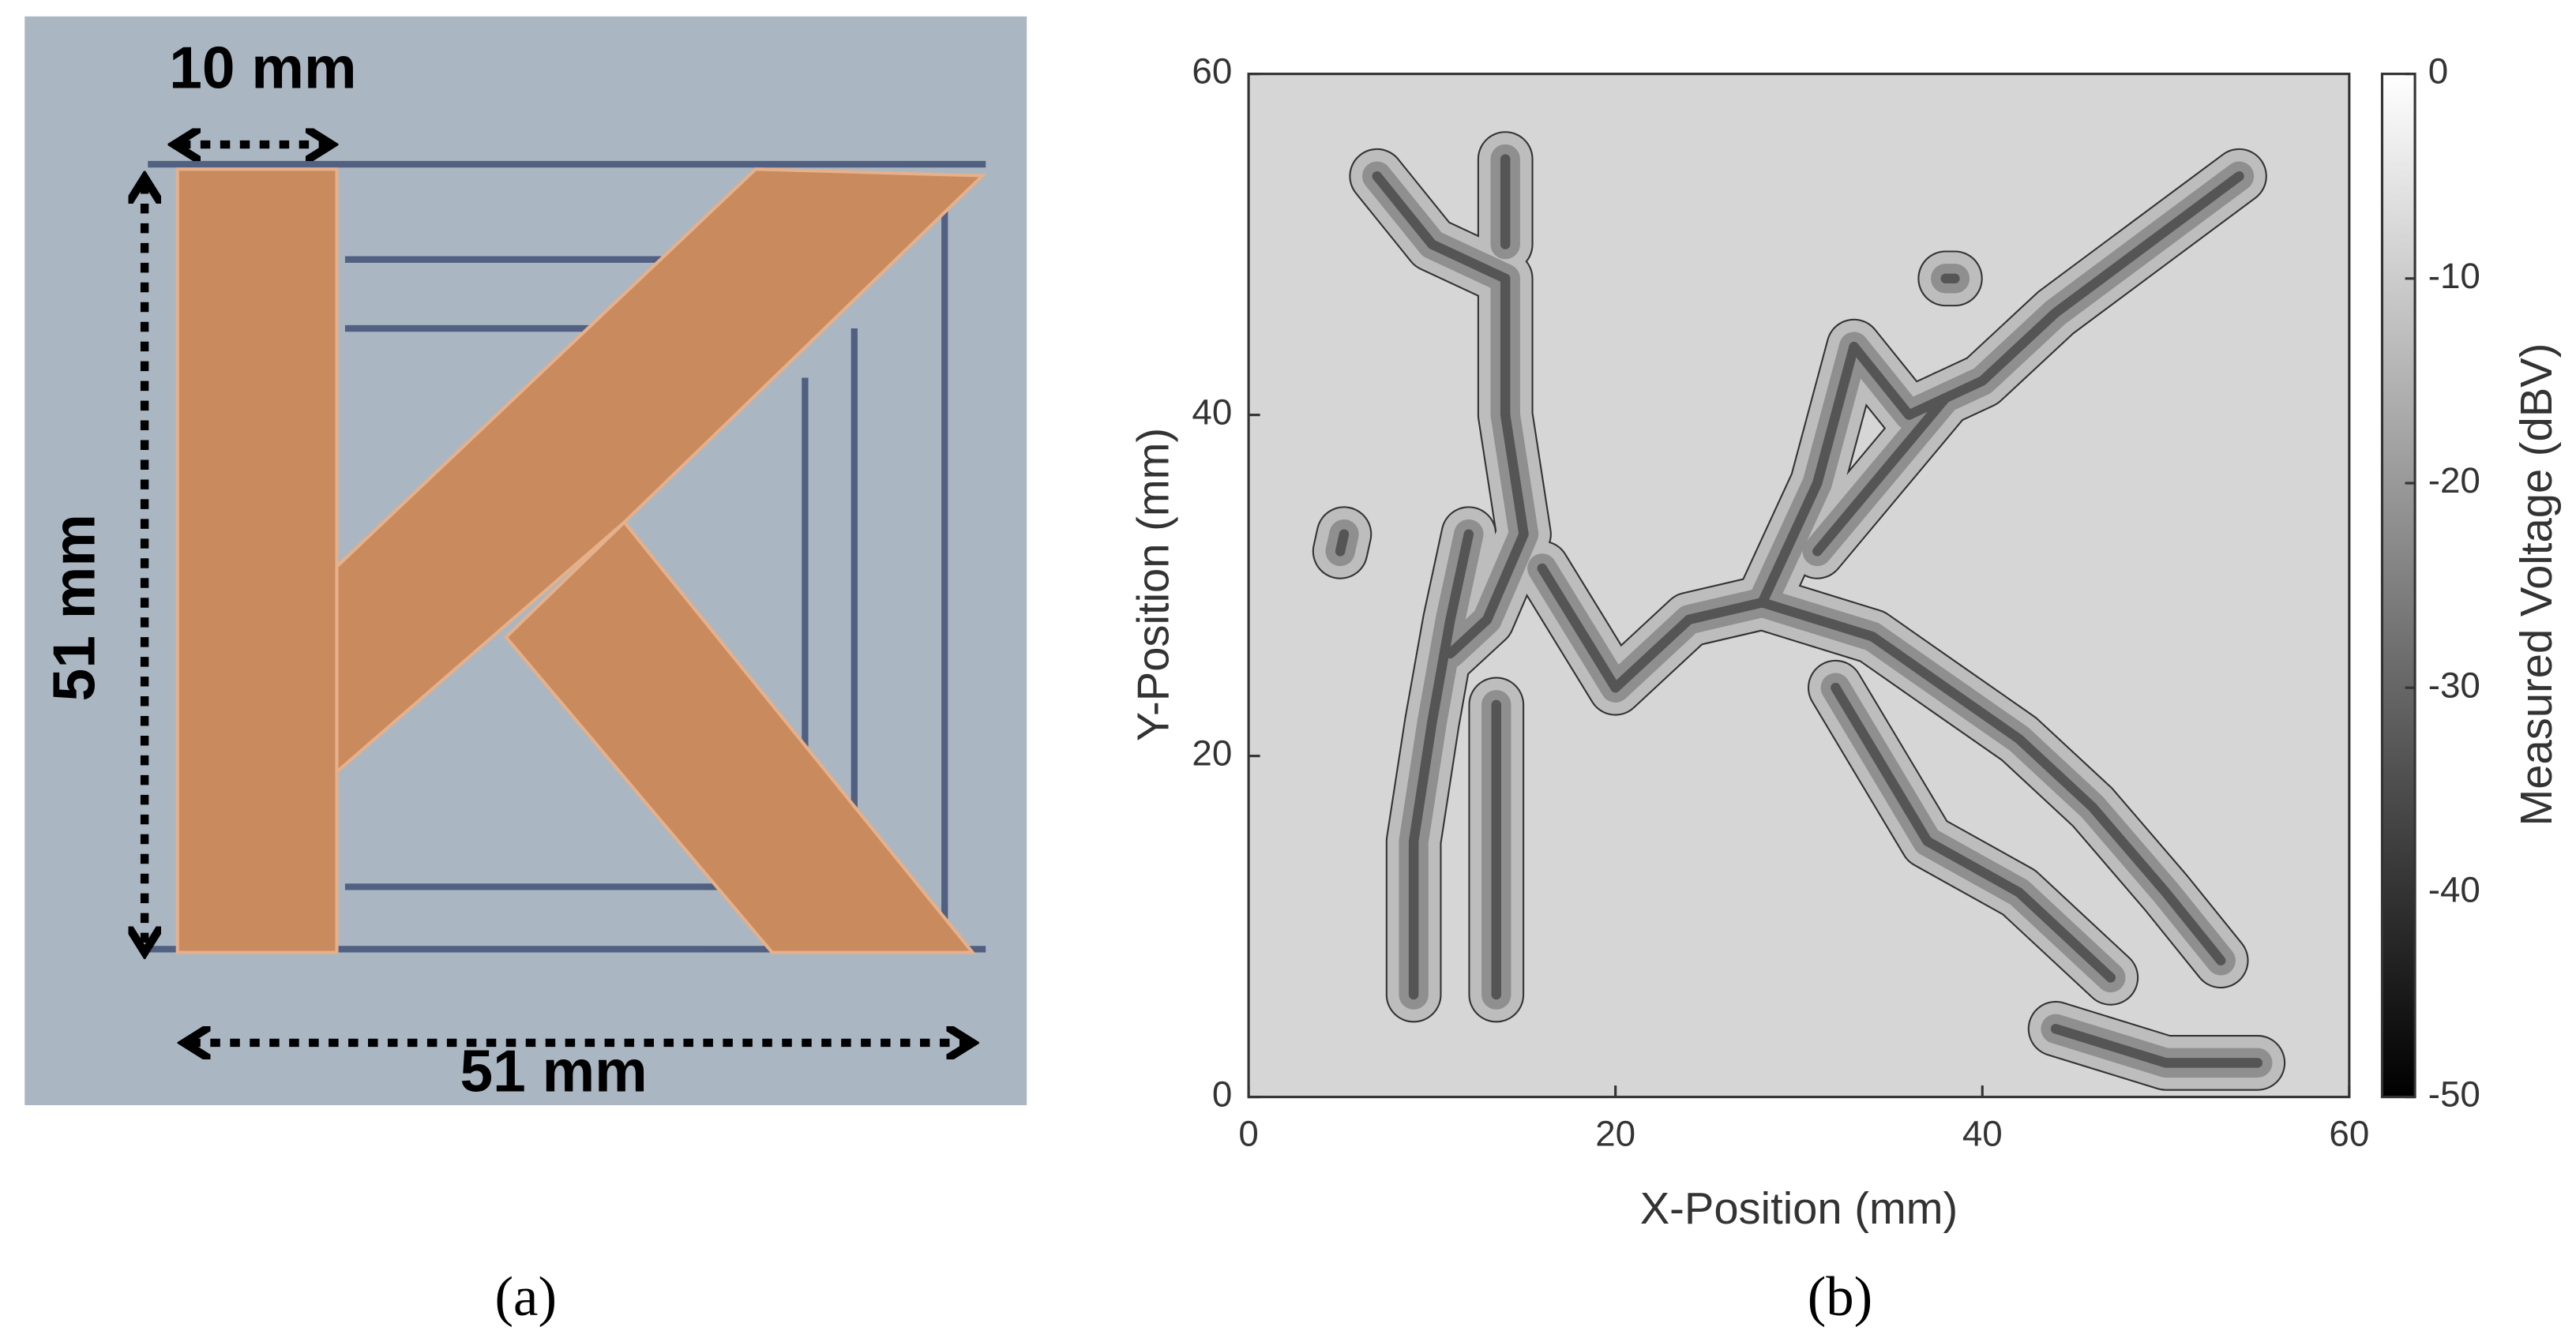  Describe the element at coordinates (2438, 72) in the screenshot. I see `colorbar-tick-label: 0` at that location.